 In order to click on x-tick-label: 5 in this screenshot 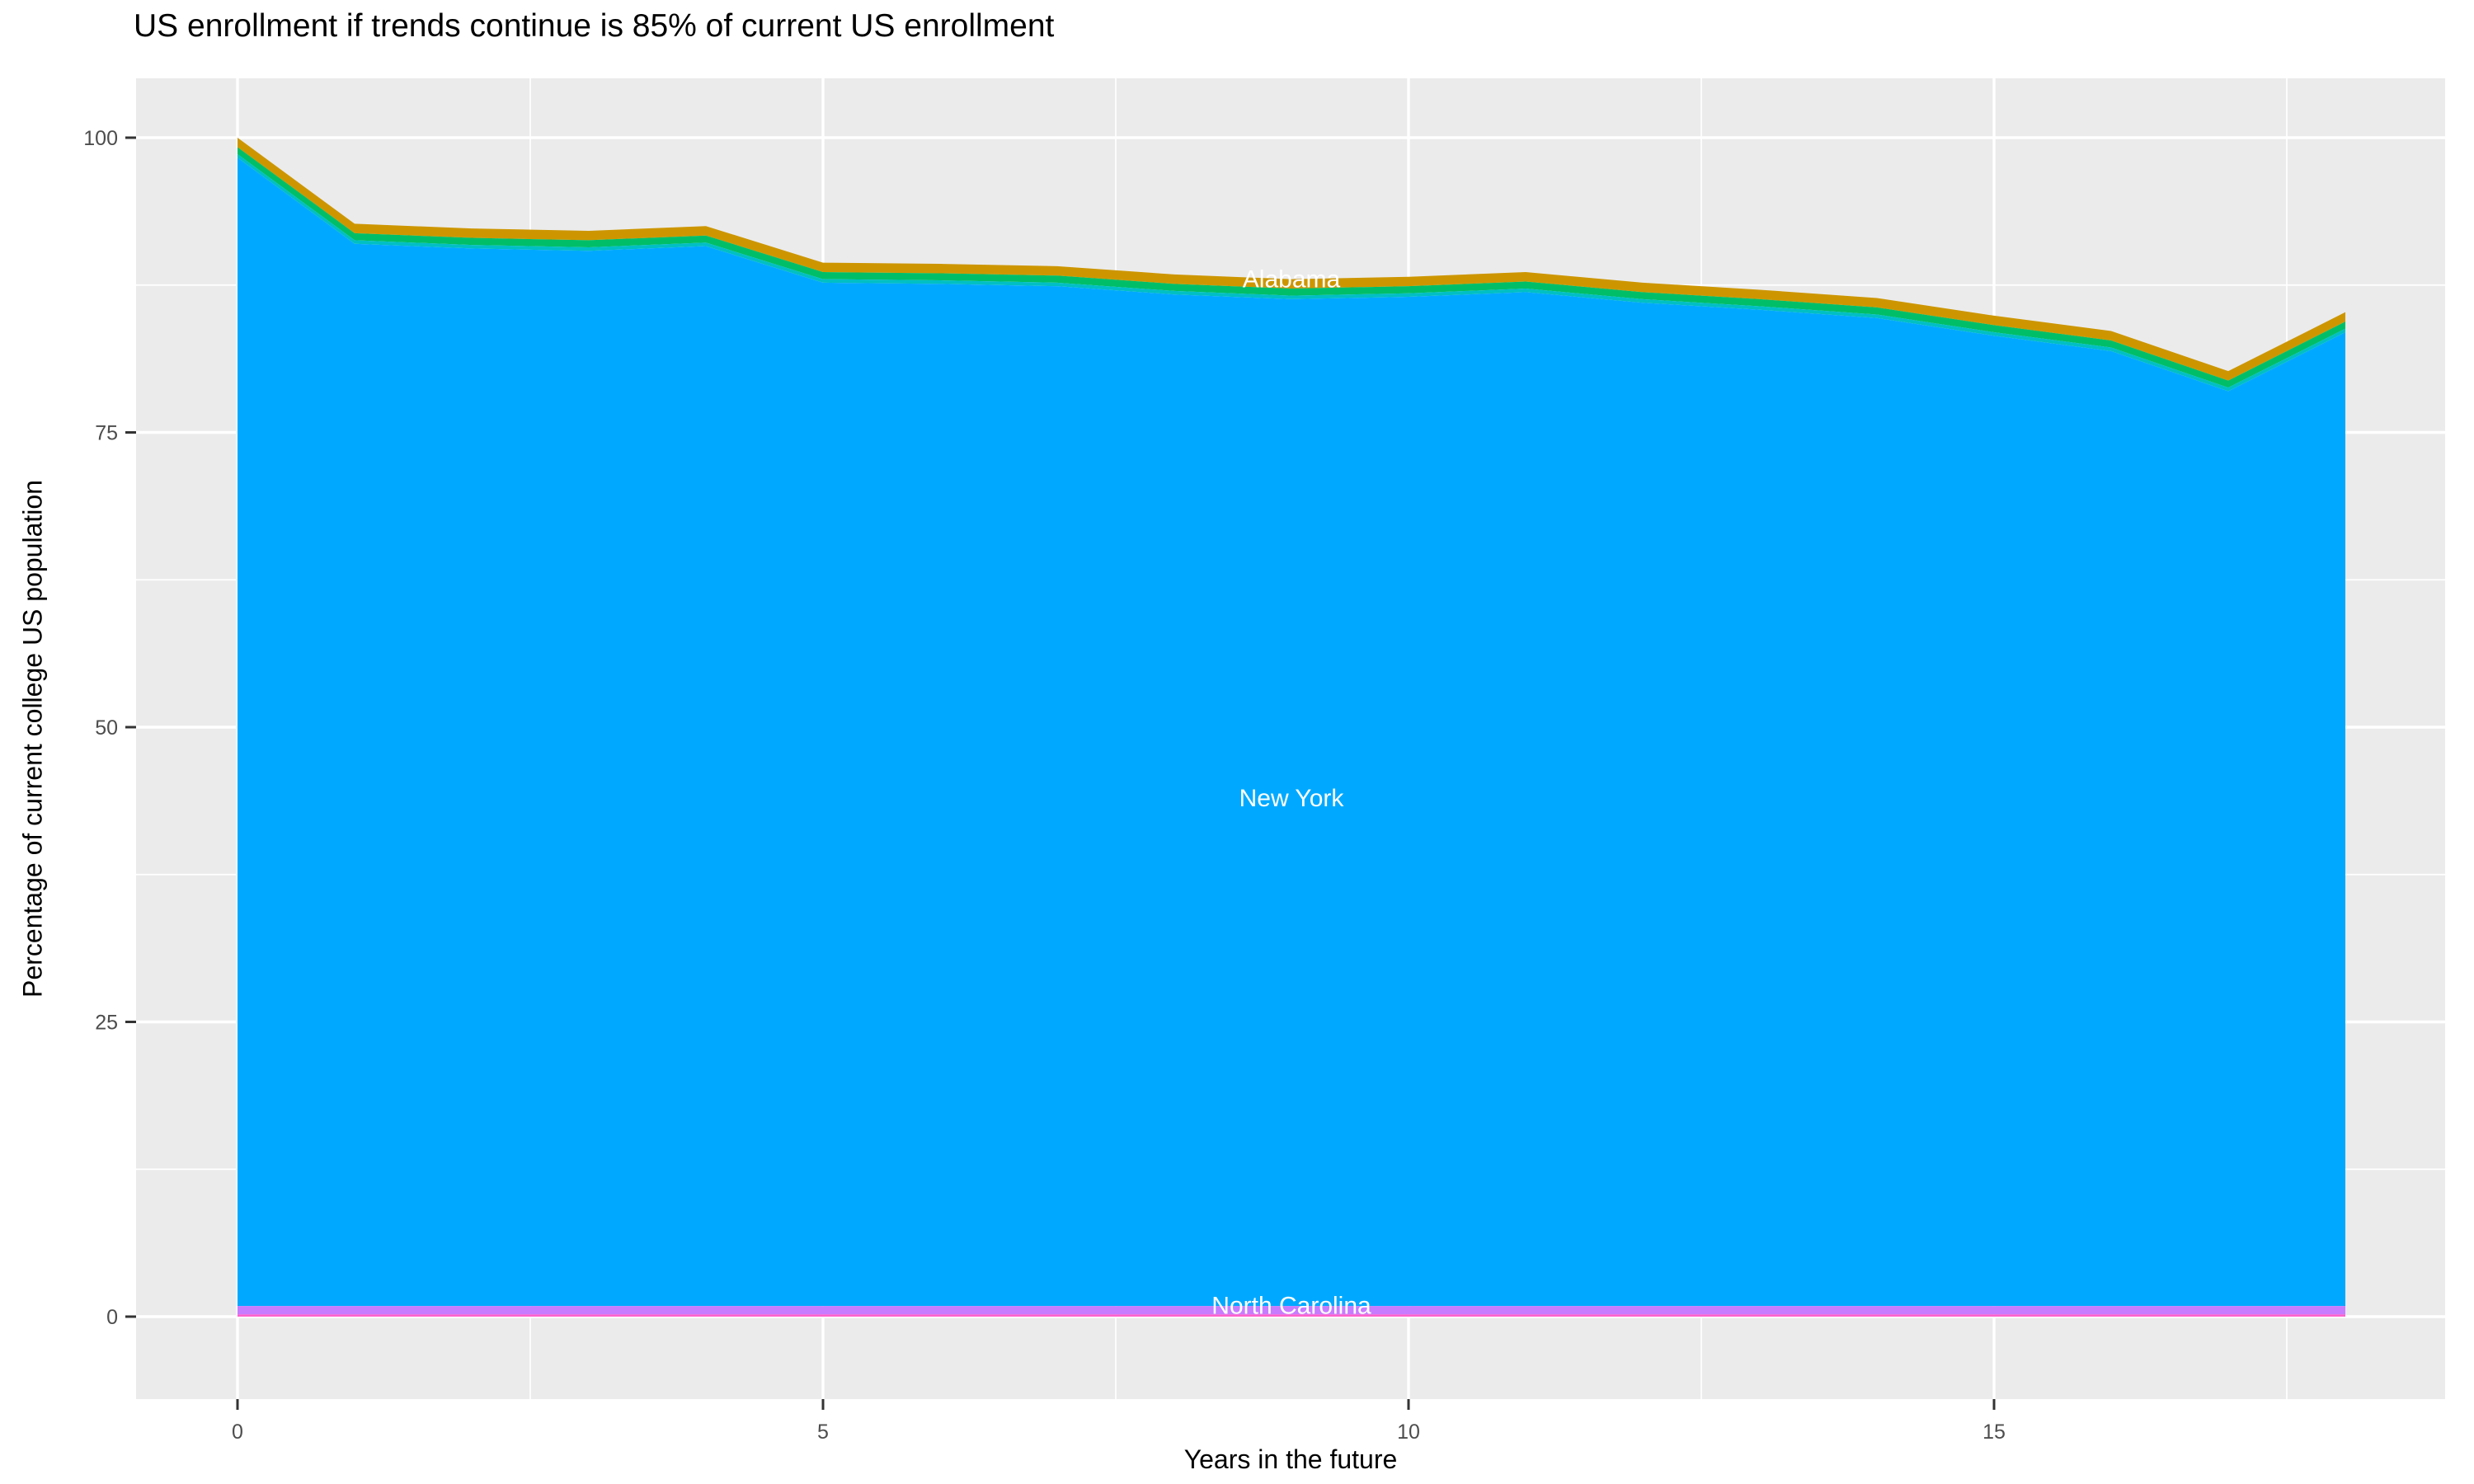, I will do `click(823, 1432)`.